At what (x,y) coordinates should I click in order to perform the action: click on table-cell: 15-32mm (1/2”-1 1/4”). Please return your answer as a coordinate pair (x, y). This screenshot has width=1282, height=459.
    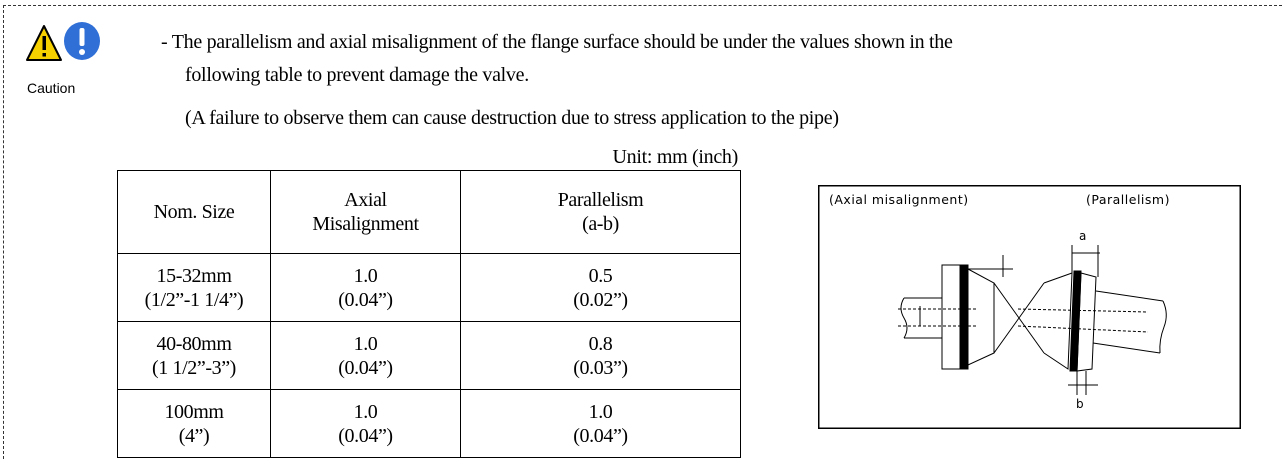
    Looking at the image, I should click on (194, 287).